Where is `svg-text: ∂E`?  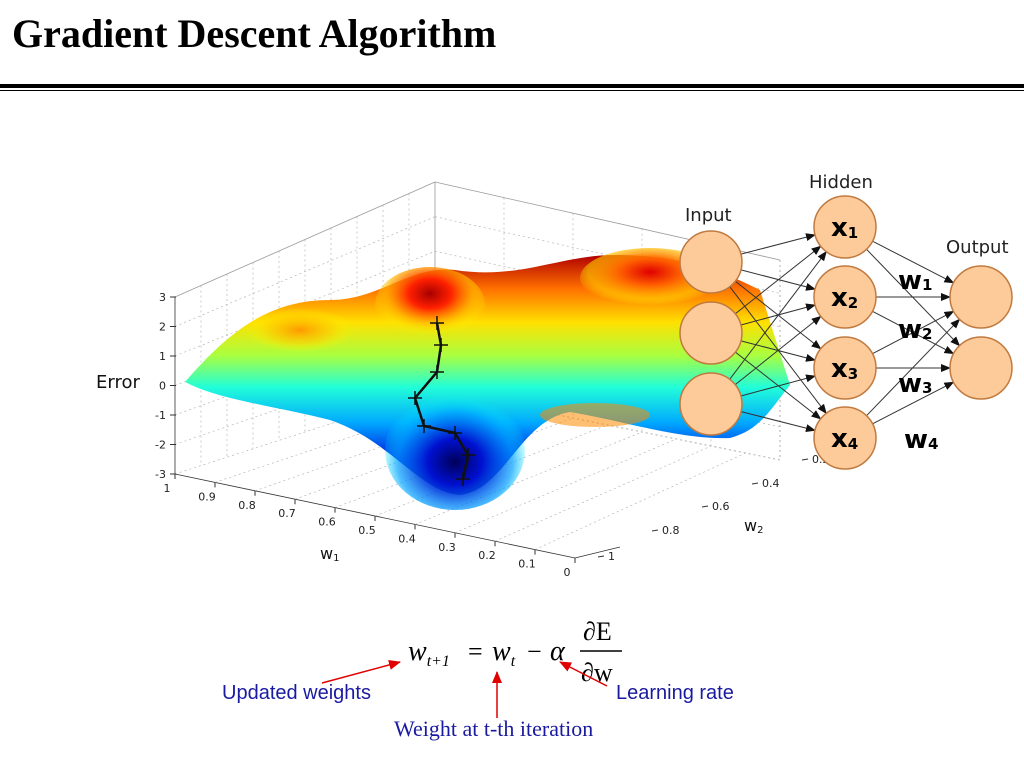
svg-text: ∂E is located at coordinates (597, 631).